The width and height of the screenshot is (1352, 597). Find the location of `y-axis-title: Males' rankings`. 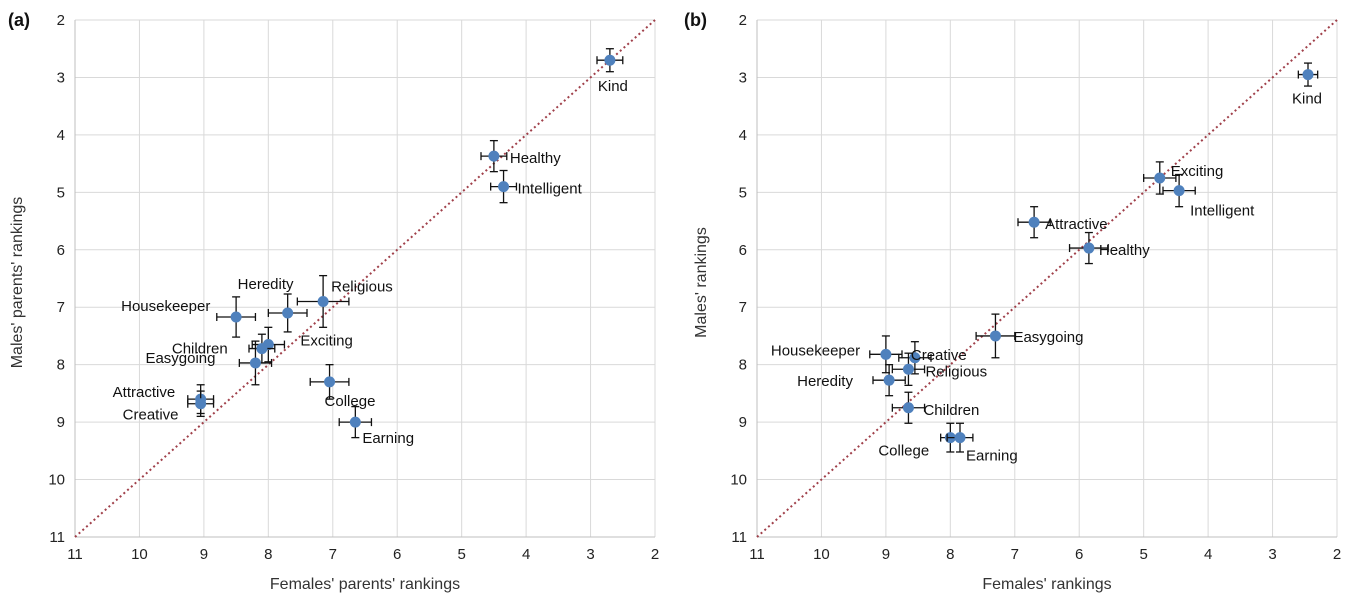

y-axis-title: Males' rankings is located at coordinates (701, 282).